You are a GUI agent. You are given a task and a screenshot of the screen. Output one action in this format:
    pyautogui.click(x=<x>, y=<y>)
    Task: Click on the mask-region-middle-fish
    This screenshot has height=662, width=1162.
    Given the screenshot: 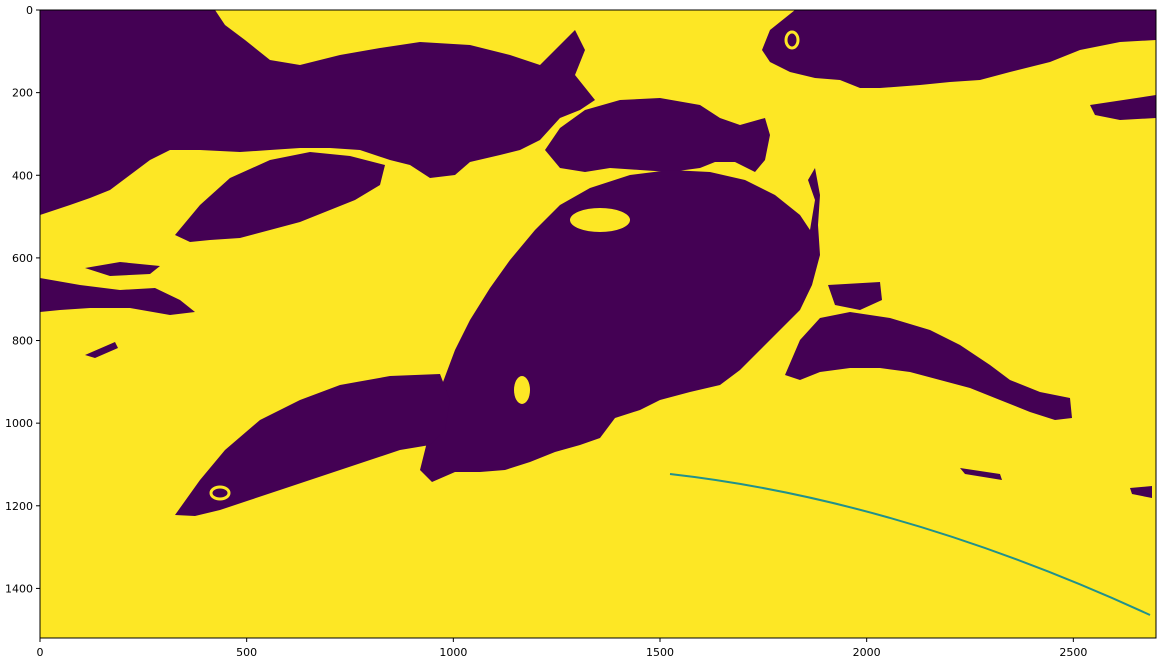 What is the action you would take?
    pyautogui.click(x=657, y=135)
    